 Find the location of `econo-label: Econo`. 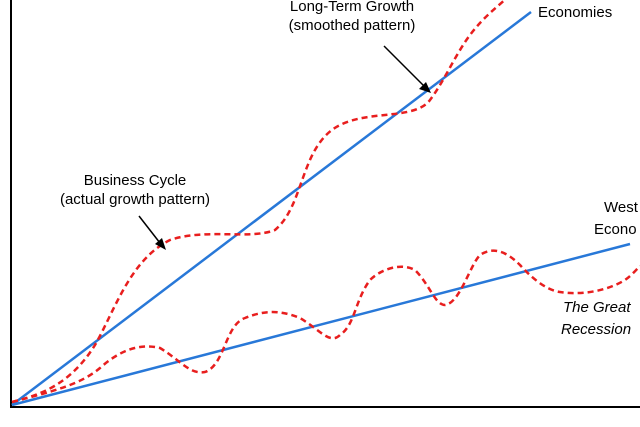

econo-label: Econo is located at coordinates (615, 229).